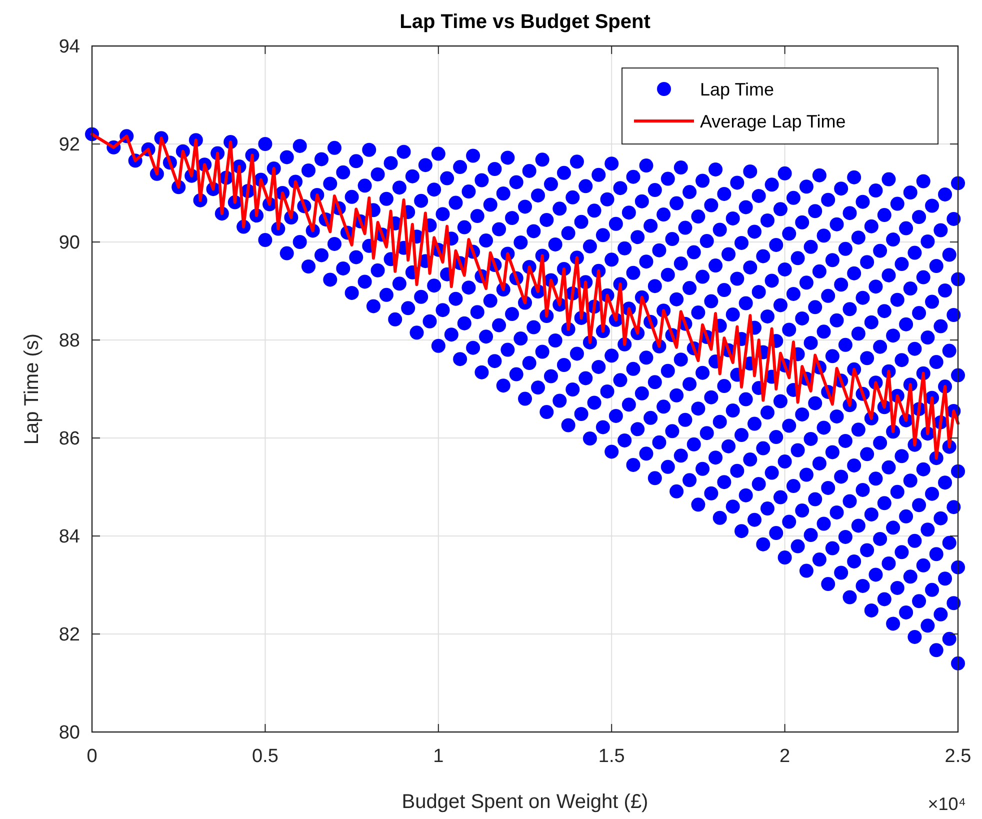  What do you see at coordinates (785, 756) in the screenshot?
I see `x-tick-label: 2` at bounding box center [785, 756].